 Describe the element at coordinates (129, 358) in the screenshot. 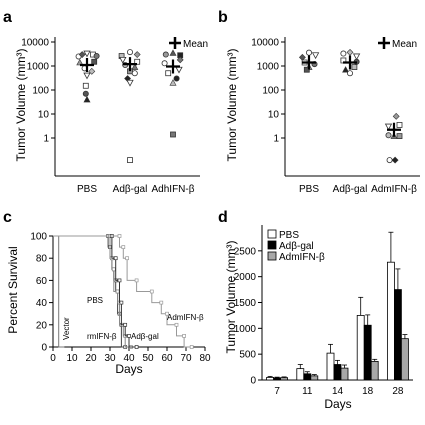

I see `x-tick-label: 40` at that location.